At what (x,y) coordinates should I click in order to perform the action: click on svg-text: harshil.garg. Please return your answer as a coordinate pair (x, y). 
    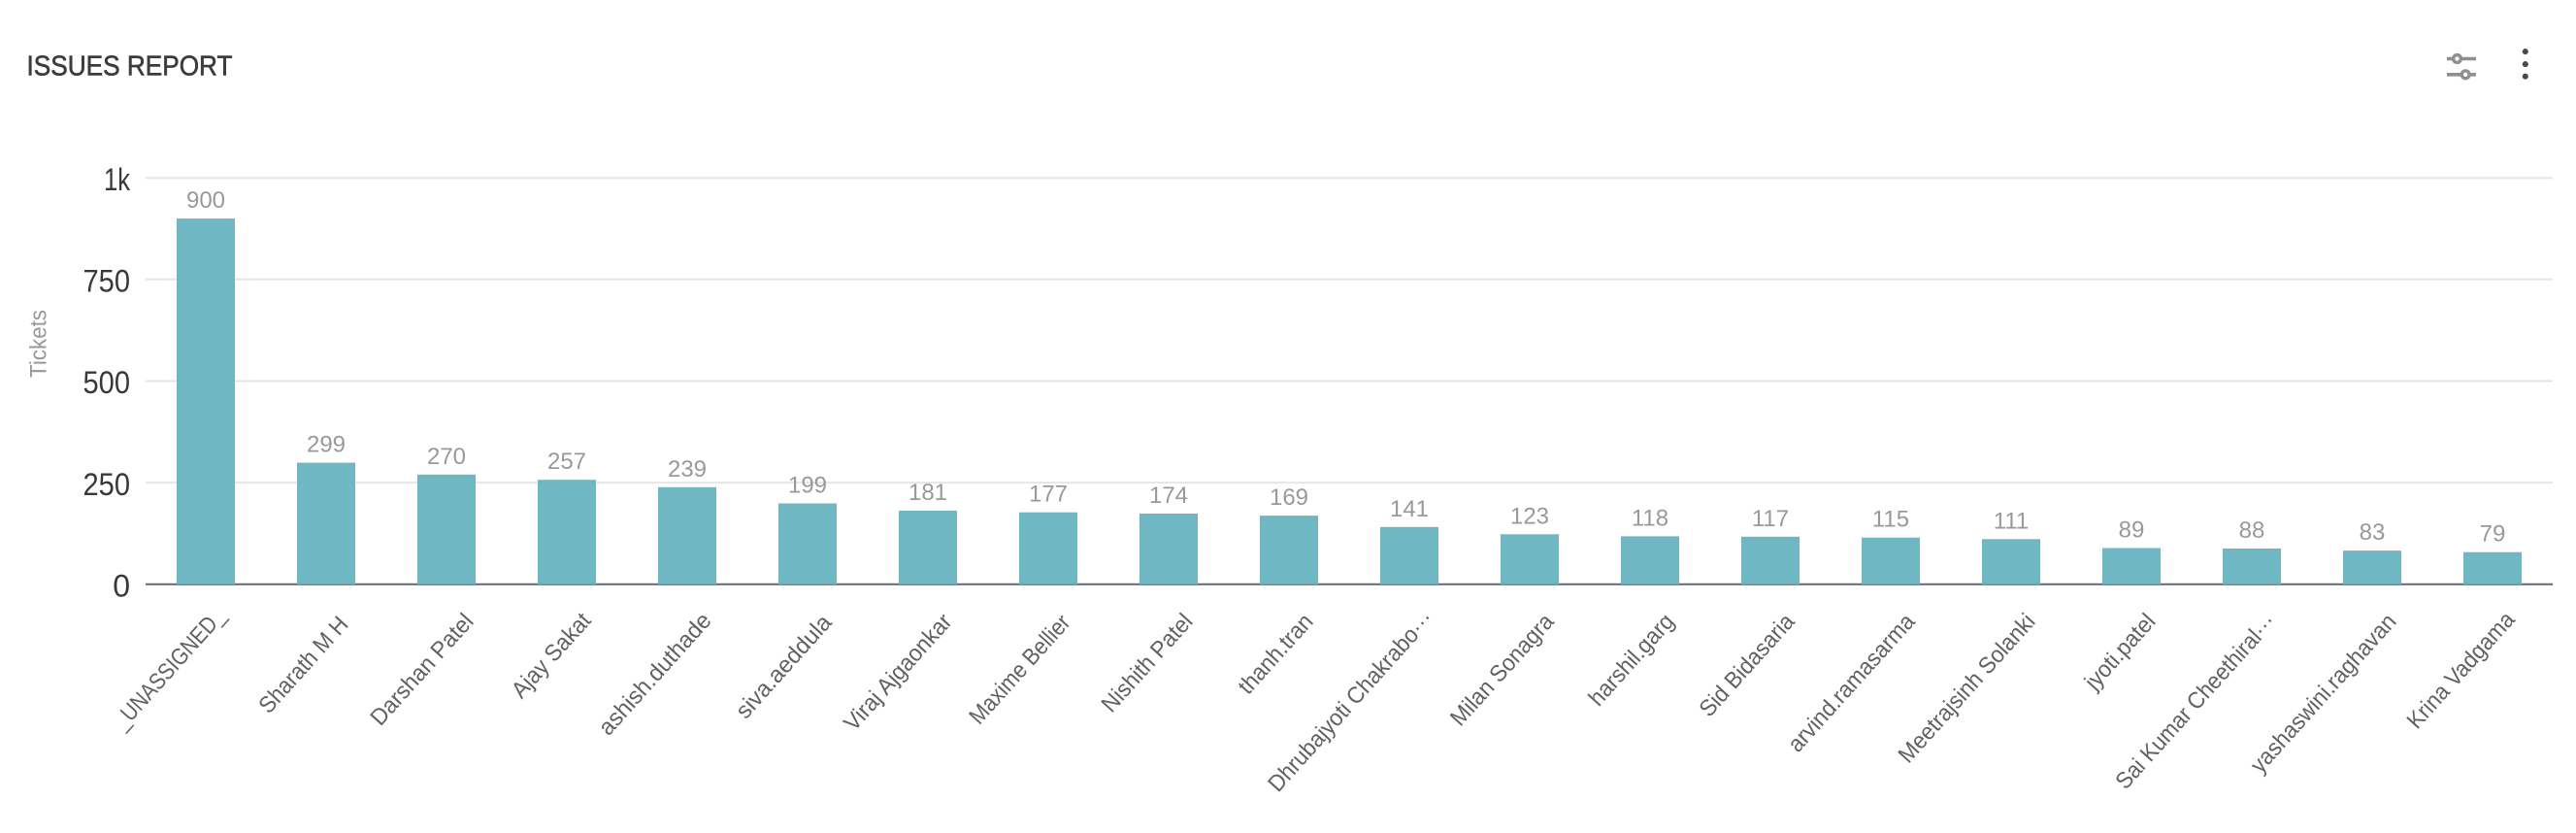
    Looking at the image, I should click on (1632, 660).